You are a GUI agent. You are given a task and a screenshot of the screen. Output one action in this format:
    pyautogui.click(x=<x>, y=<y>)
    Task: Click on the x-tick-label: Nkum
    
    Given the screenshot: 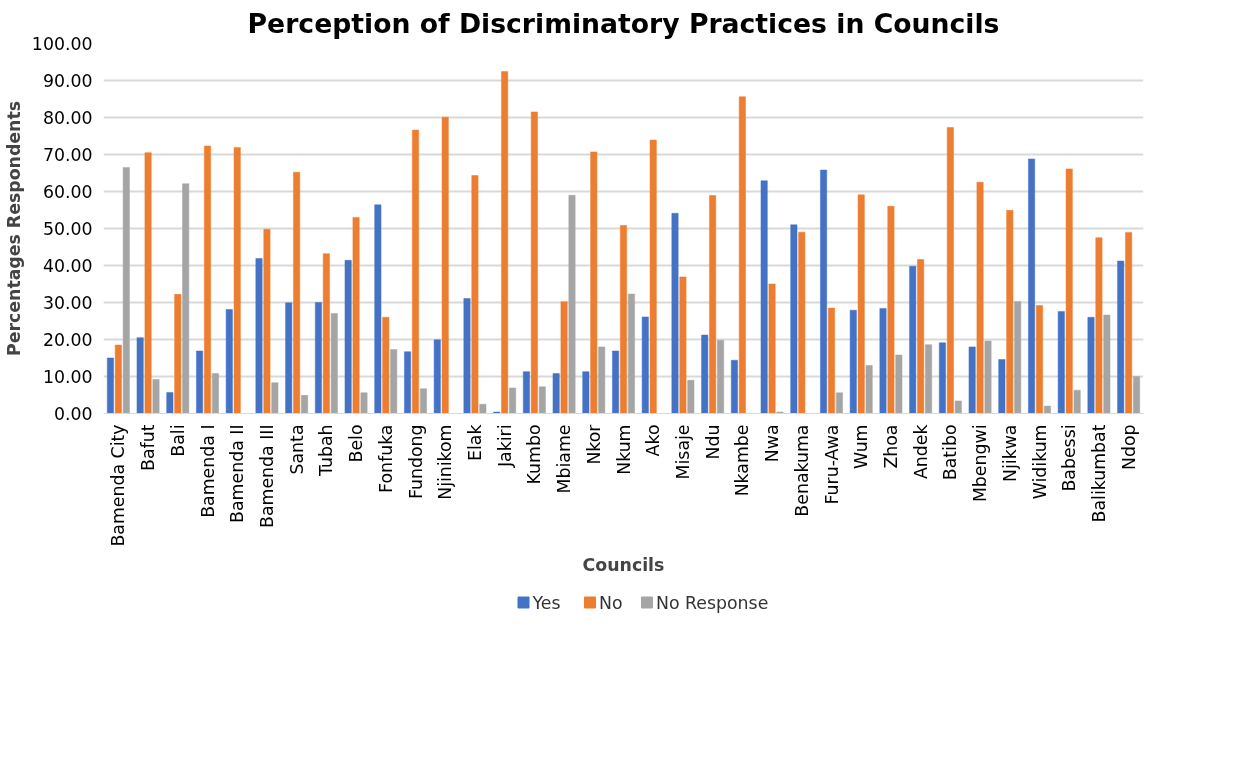 What is the action you would take?
    pyautogui.click(x=623, y=449)
    